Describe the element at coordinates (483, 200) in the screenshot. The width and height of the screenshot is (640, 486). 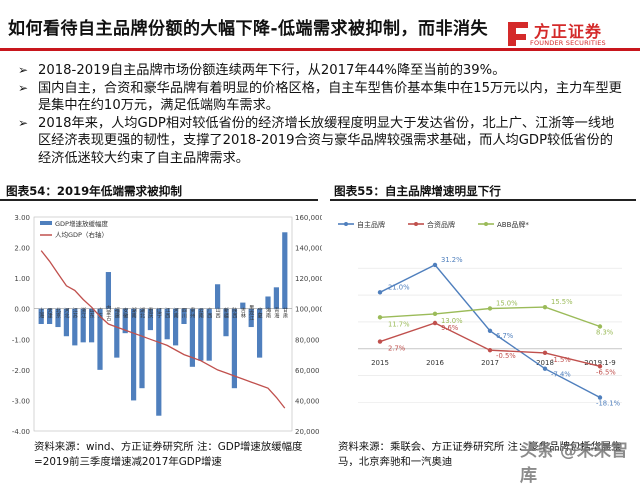
I see `right-caption-rule` at that location.